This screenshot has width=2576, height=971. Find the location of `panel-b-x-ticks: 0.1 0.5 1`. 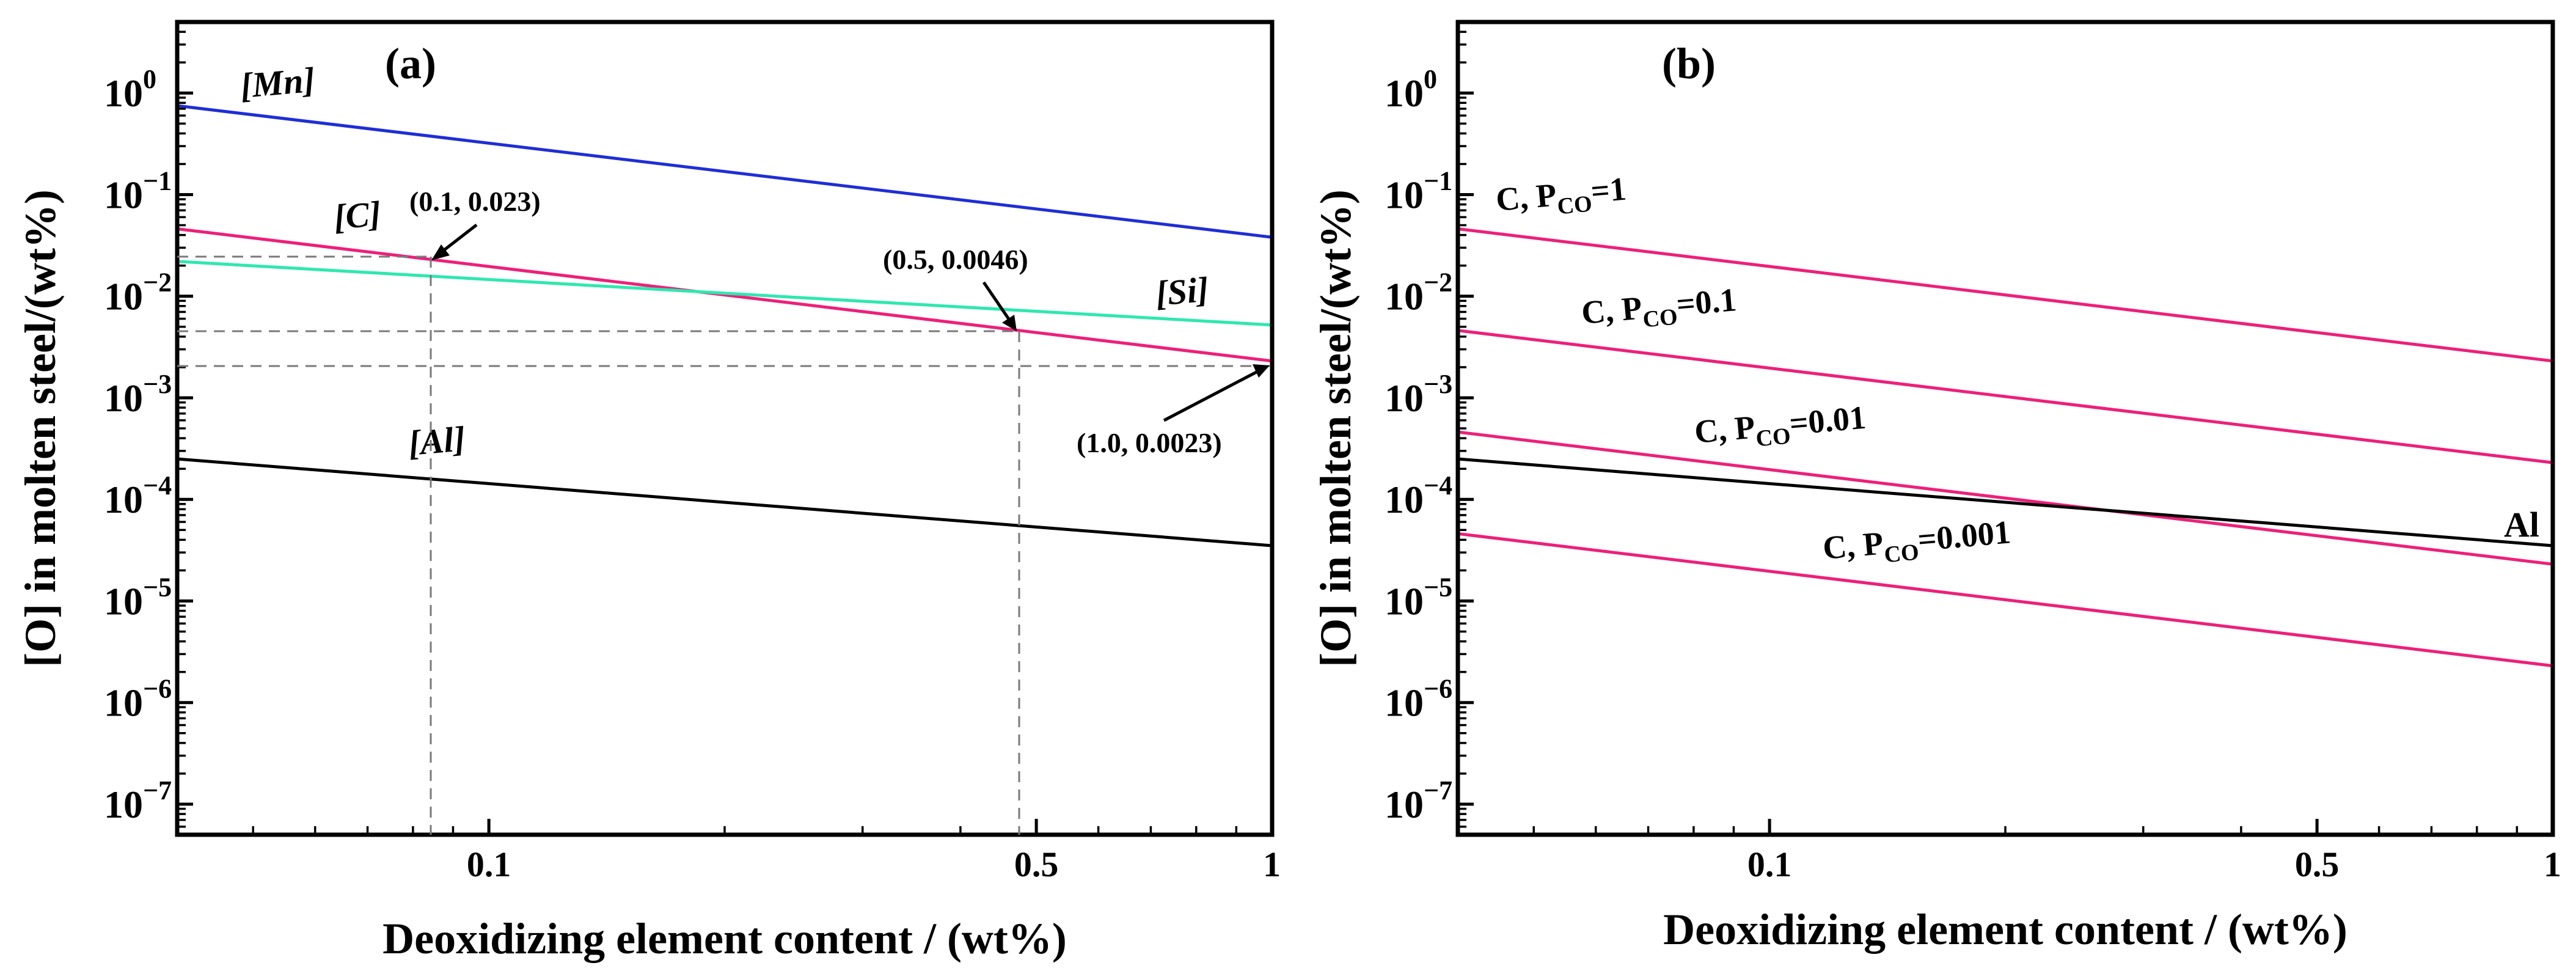

panel-b-x-ticks: 0.1 0.5 1 is located at coordinates (2046, 851).